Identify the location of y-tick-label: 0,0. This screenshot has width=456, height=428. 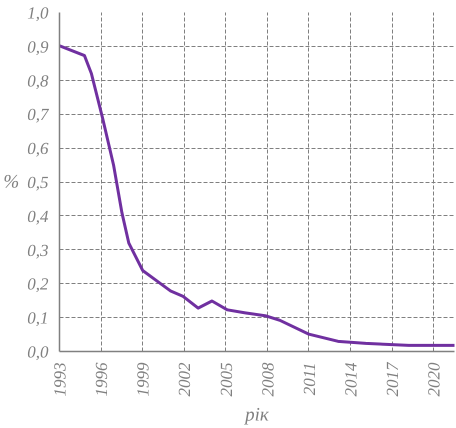
(38, 352).